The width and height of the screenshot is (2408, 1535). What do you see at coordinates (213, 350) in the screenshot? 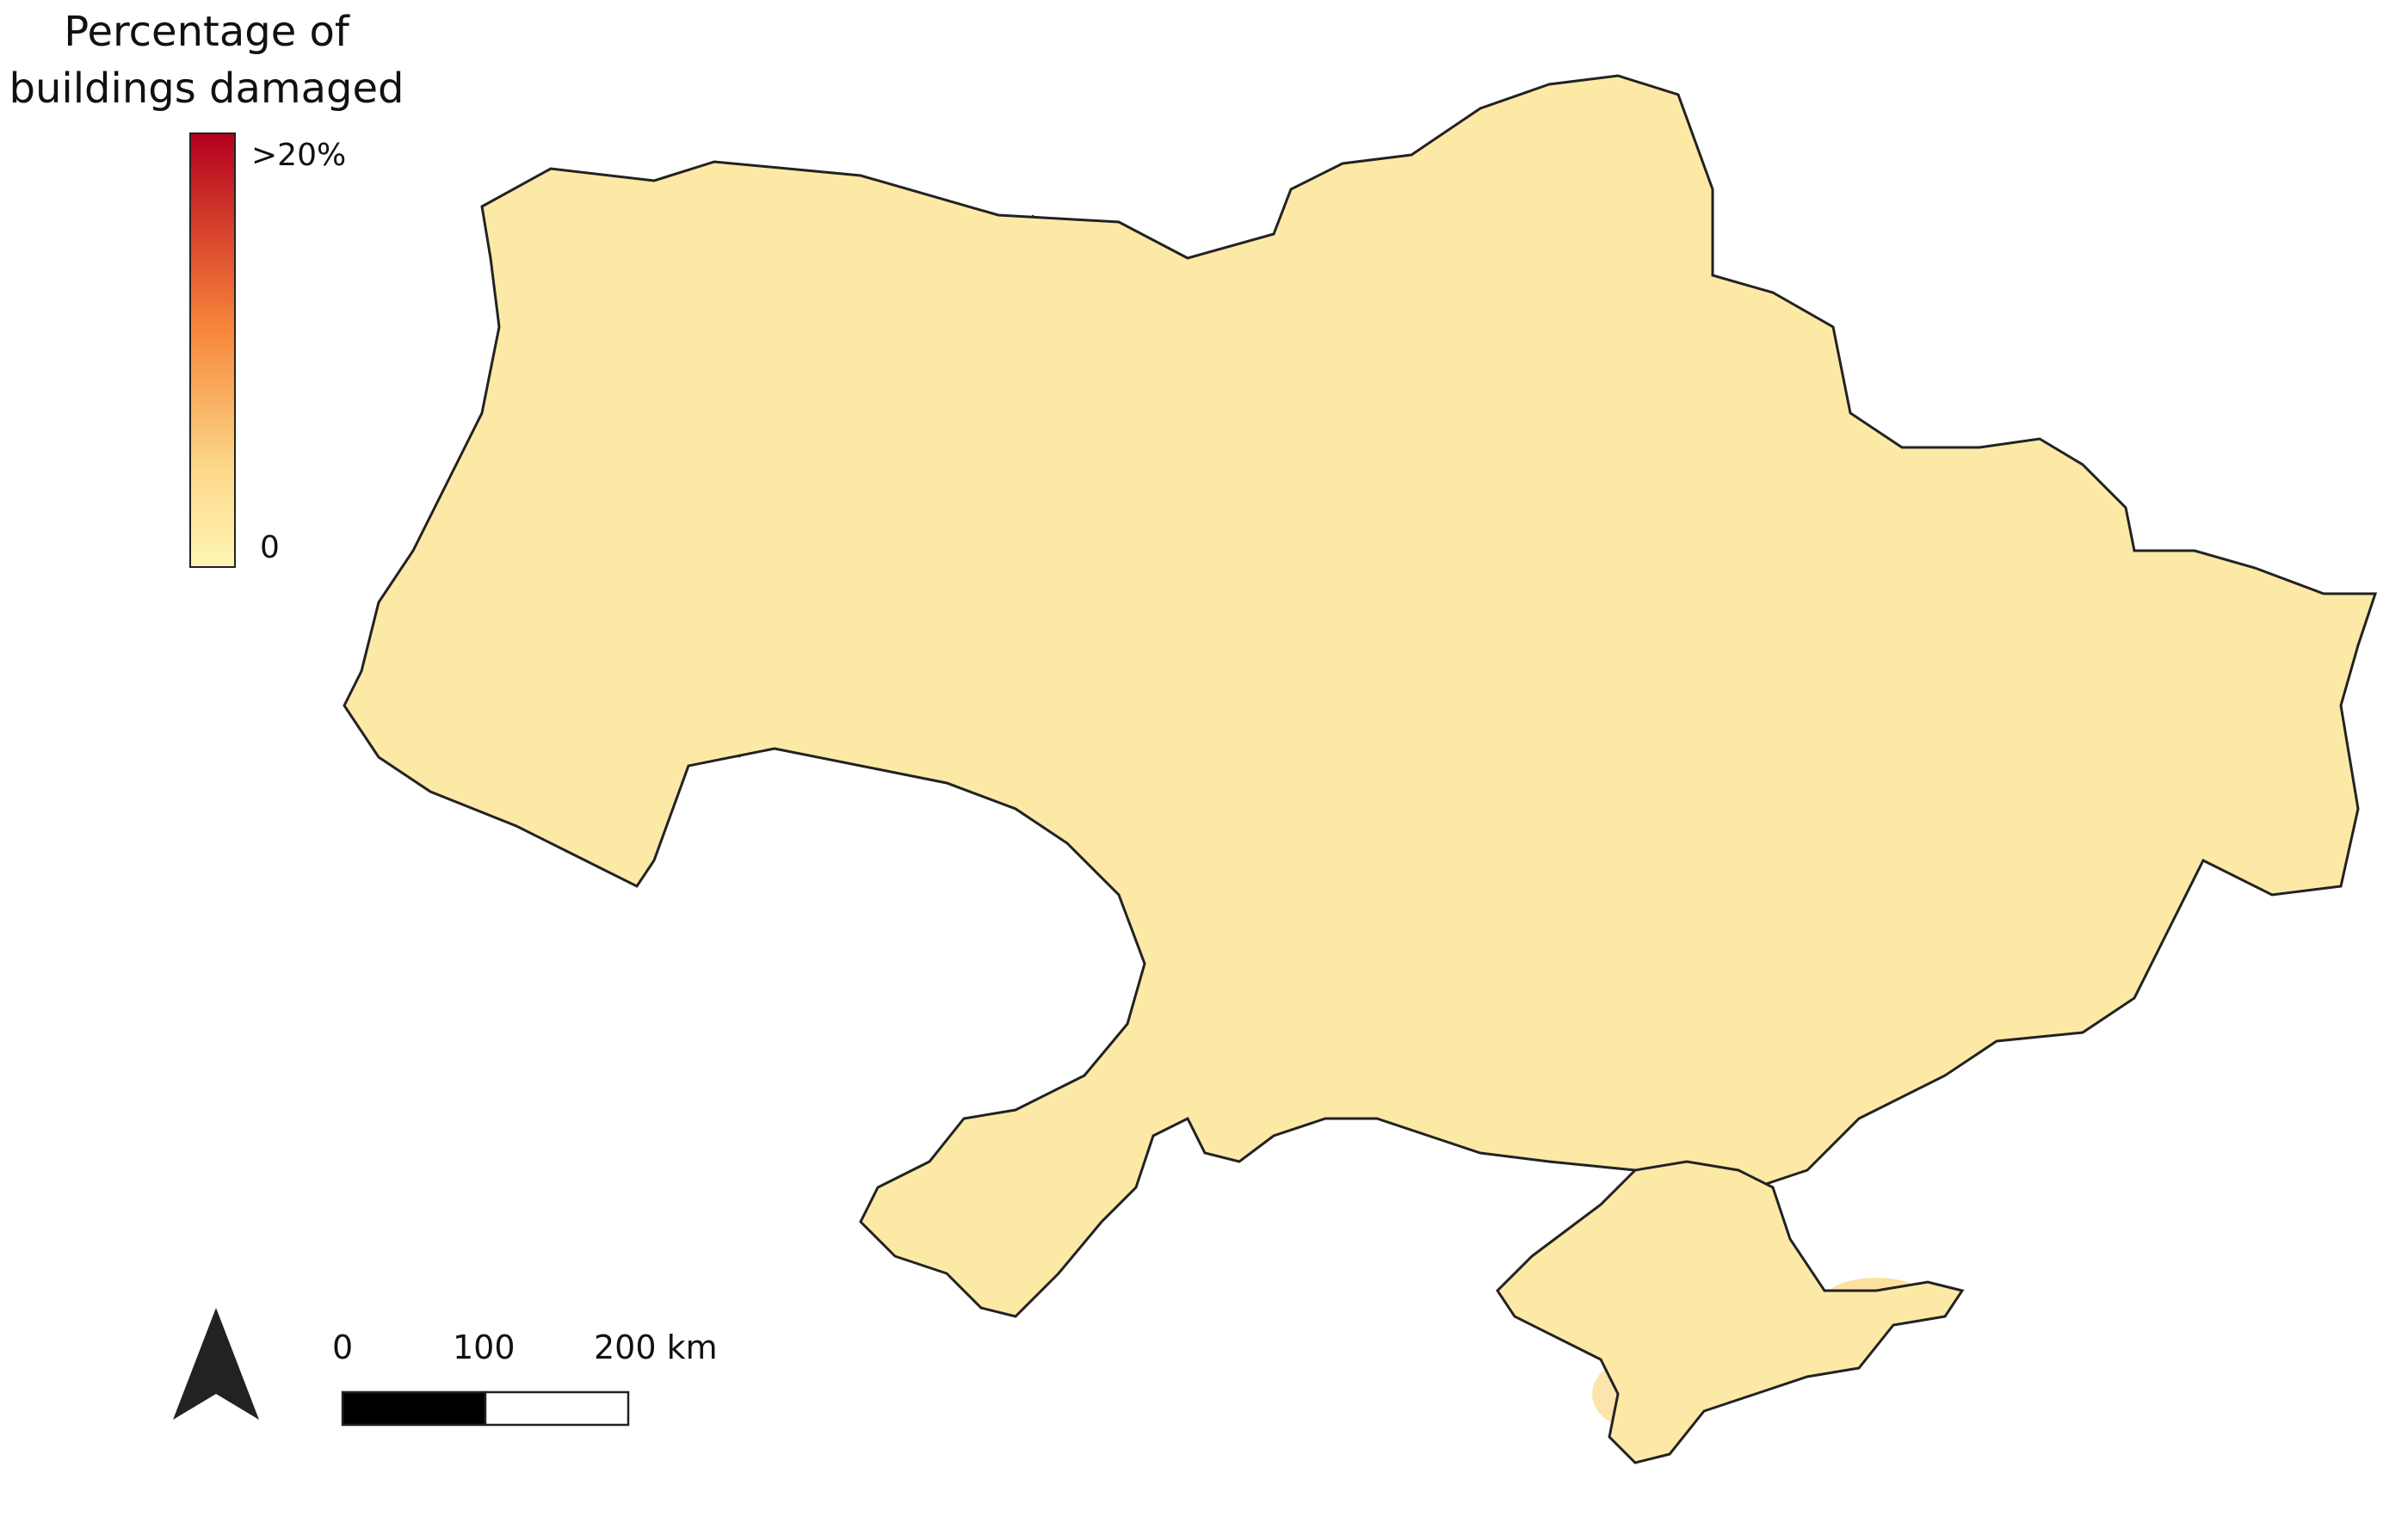
I see `legend-color-ramp` at bounding box center [213, 350].